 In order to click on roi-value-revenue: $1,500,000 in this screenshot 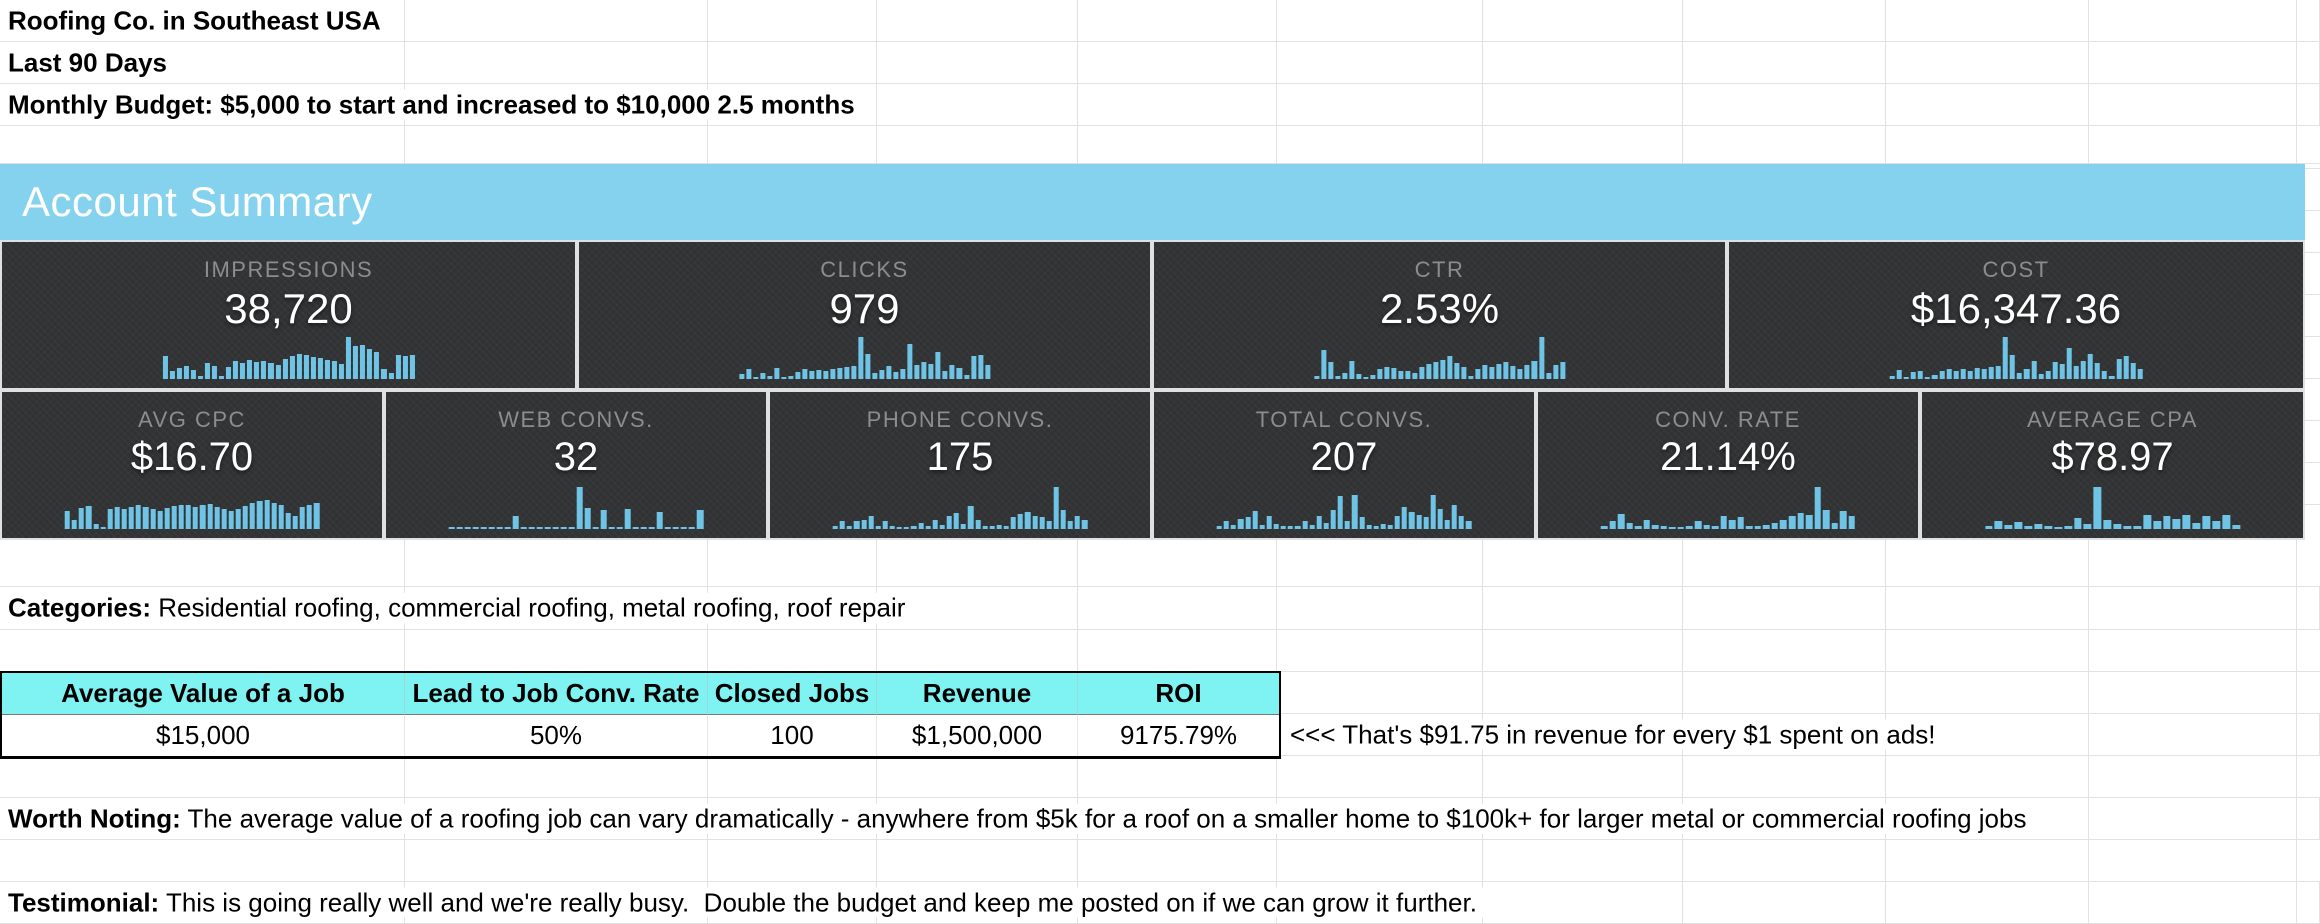, I will do `click(977, 735)`.